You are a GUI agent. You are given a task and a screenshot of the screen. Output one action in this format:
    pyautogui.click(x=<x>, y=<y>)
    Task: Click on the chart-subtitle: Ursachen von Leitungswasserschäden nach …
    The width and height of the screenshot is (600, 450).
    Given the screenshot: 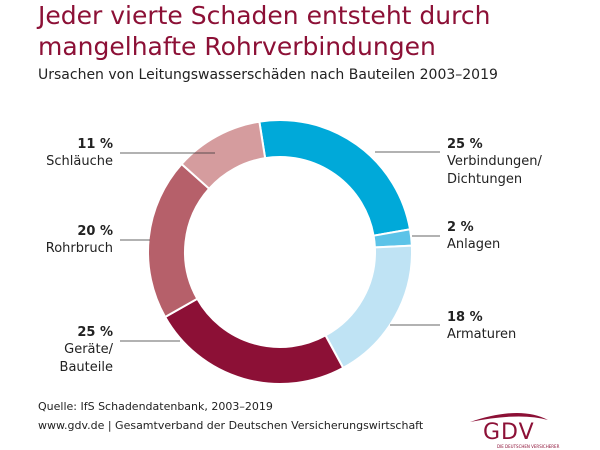 What is the action you would take?
    pyautogui.click(x=268, y=75)
    